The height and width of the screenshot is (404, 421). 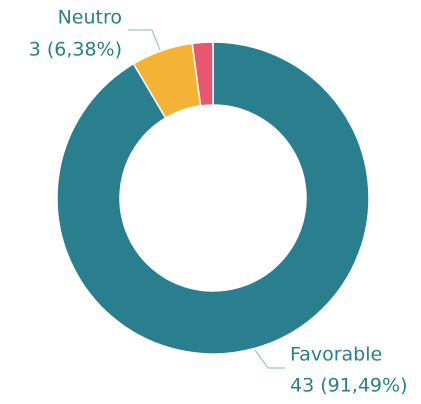 What do you see at coordinates (202, 74) in the screenshot?
I see `donut-slice` at bounding box center [202, 74].